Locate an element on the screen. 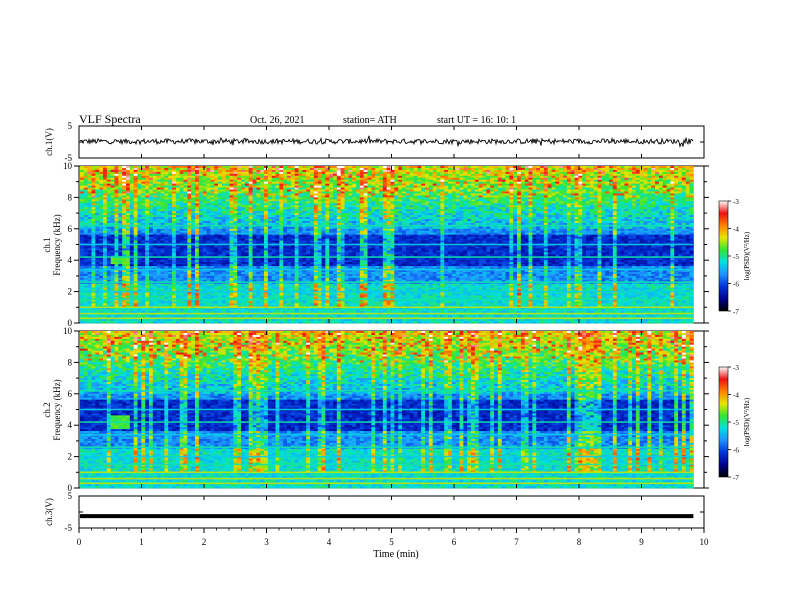  station-label: station= ATH is located at coordinates (370, 120).